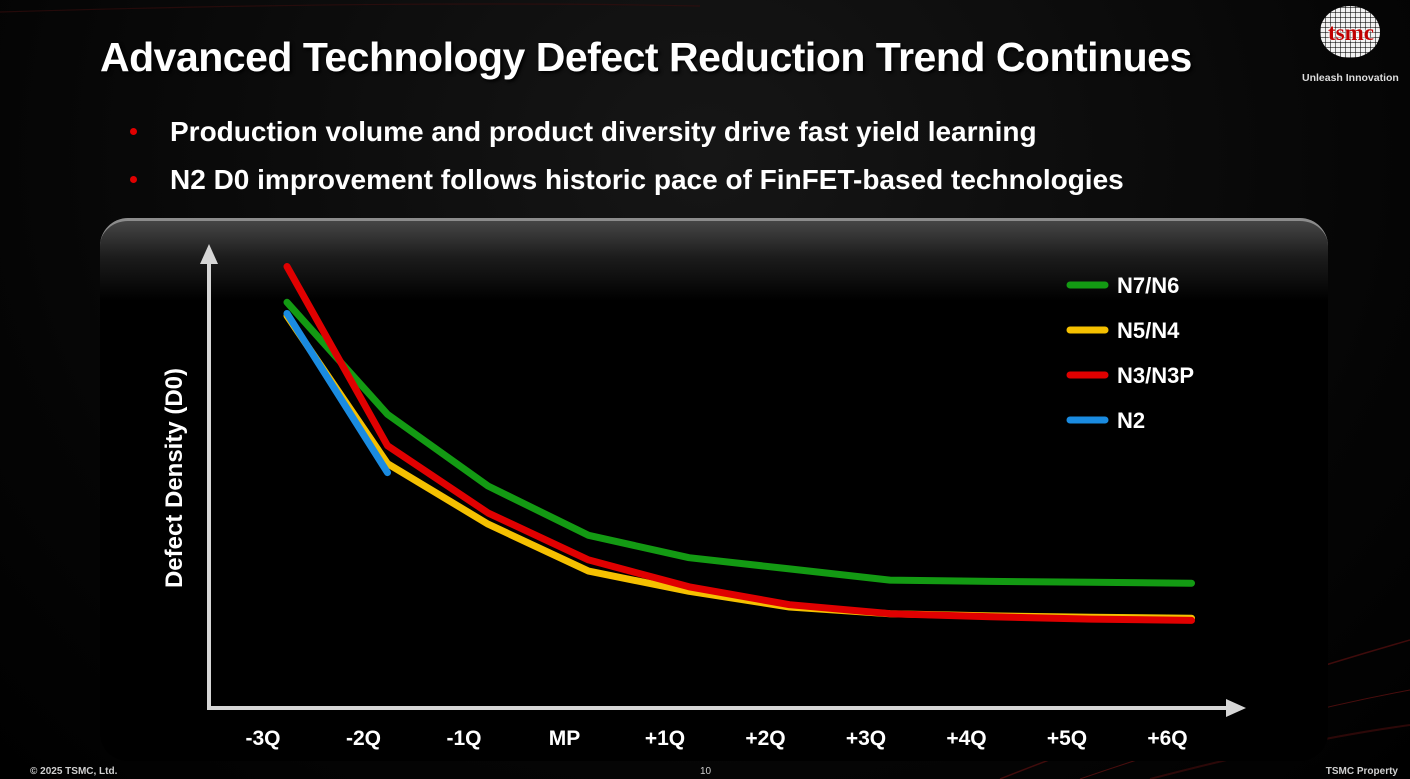  What do you see at coordinates (1131, 420) in the screenshot?
I see `legend-label: N2` at bounding box center [1131, 420].